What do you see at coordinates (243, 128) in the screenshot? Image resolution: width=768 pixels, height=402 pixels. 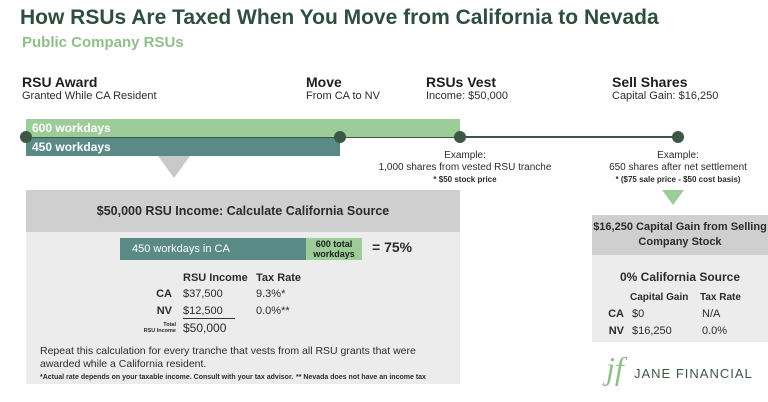 I see `bar-total-workdays: 600 workdays` at bounding box center [243, 128].